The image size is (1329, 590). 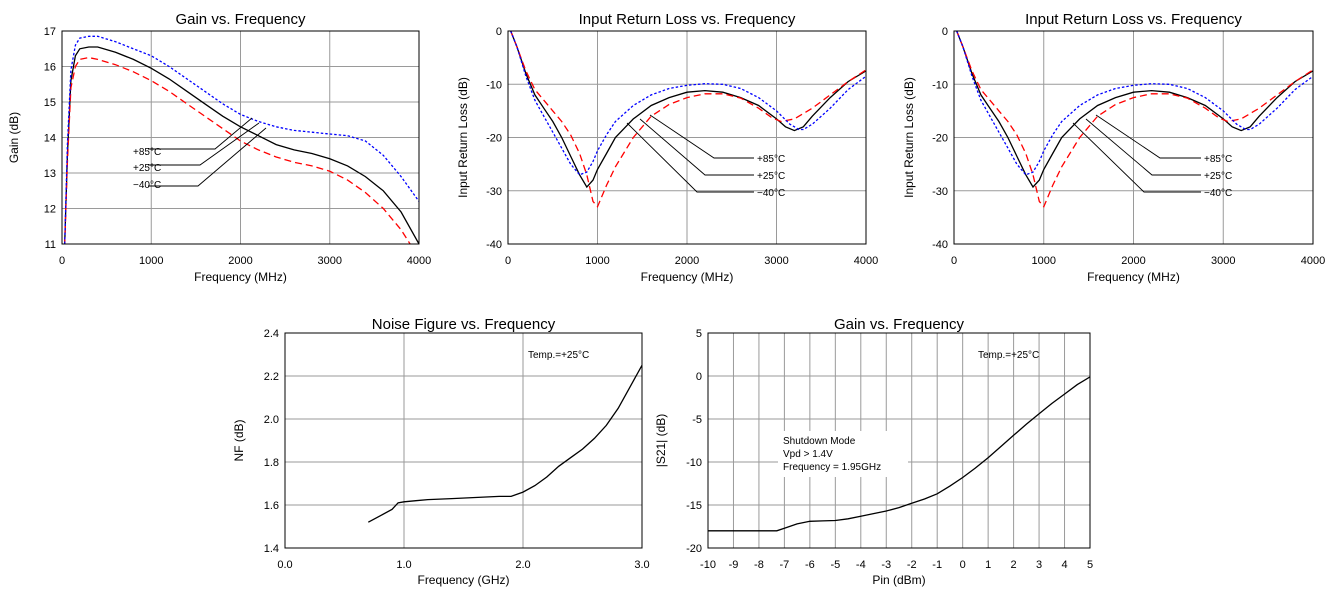 What do you see at coordinates (759, 565) in the screenshot?
I see `x-tick-label: -8` at bounding box center [759, 565].